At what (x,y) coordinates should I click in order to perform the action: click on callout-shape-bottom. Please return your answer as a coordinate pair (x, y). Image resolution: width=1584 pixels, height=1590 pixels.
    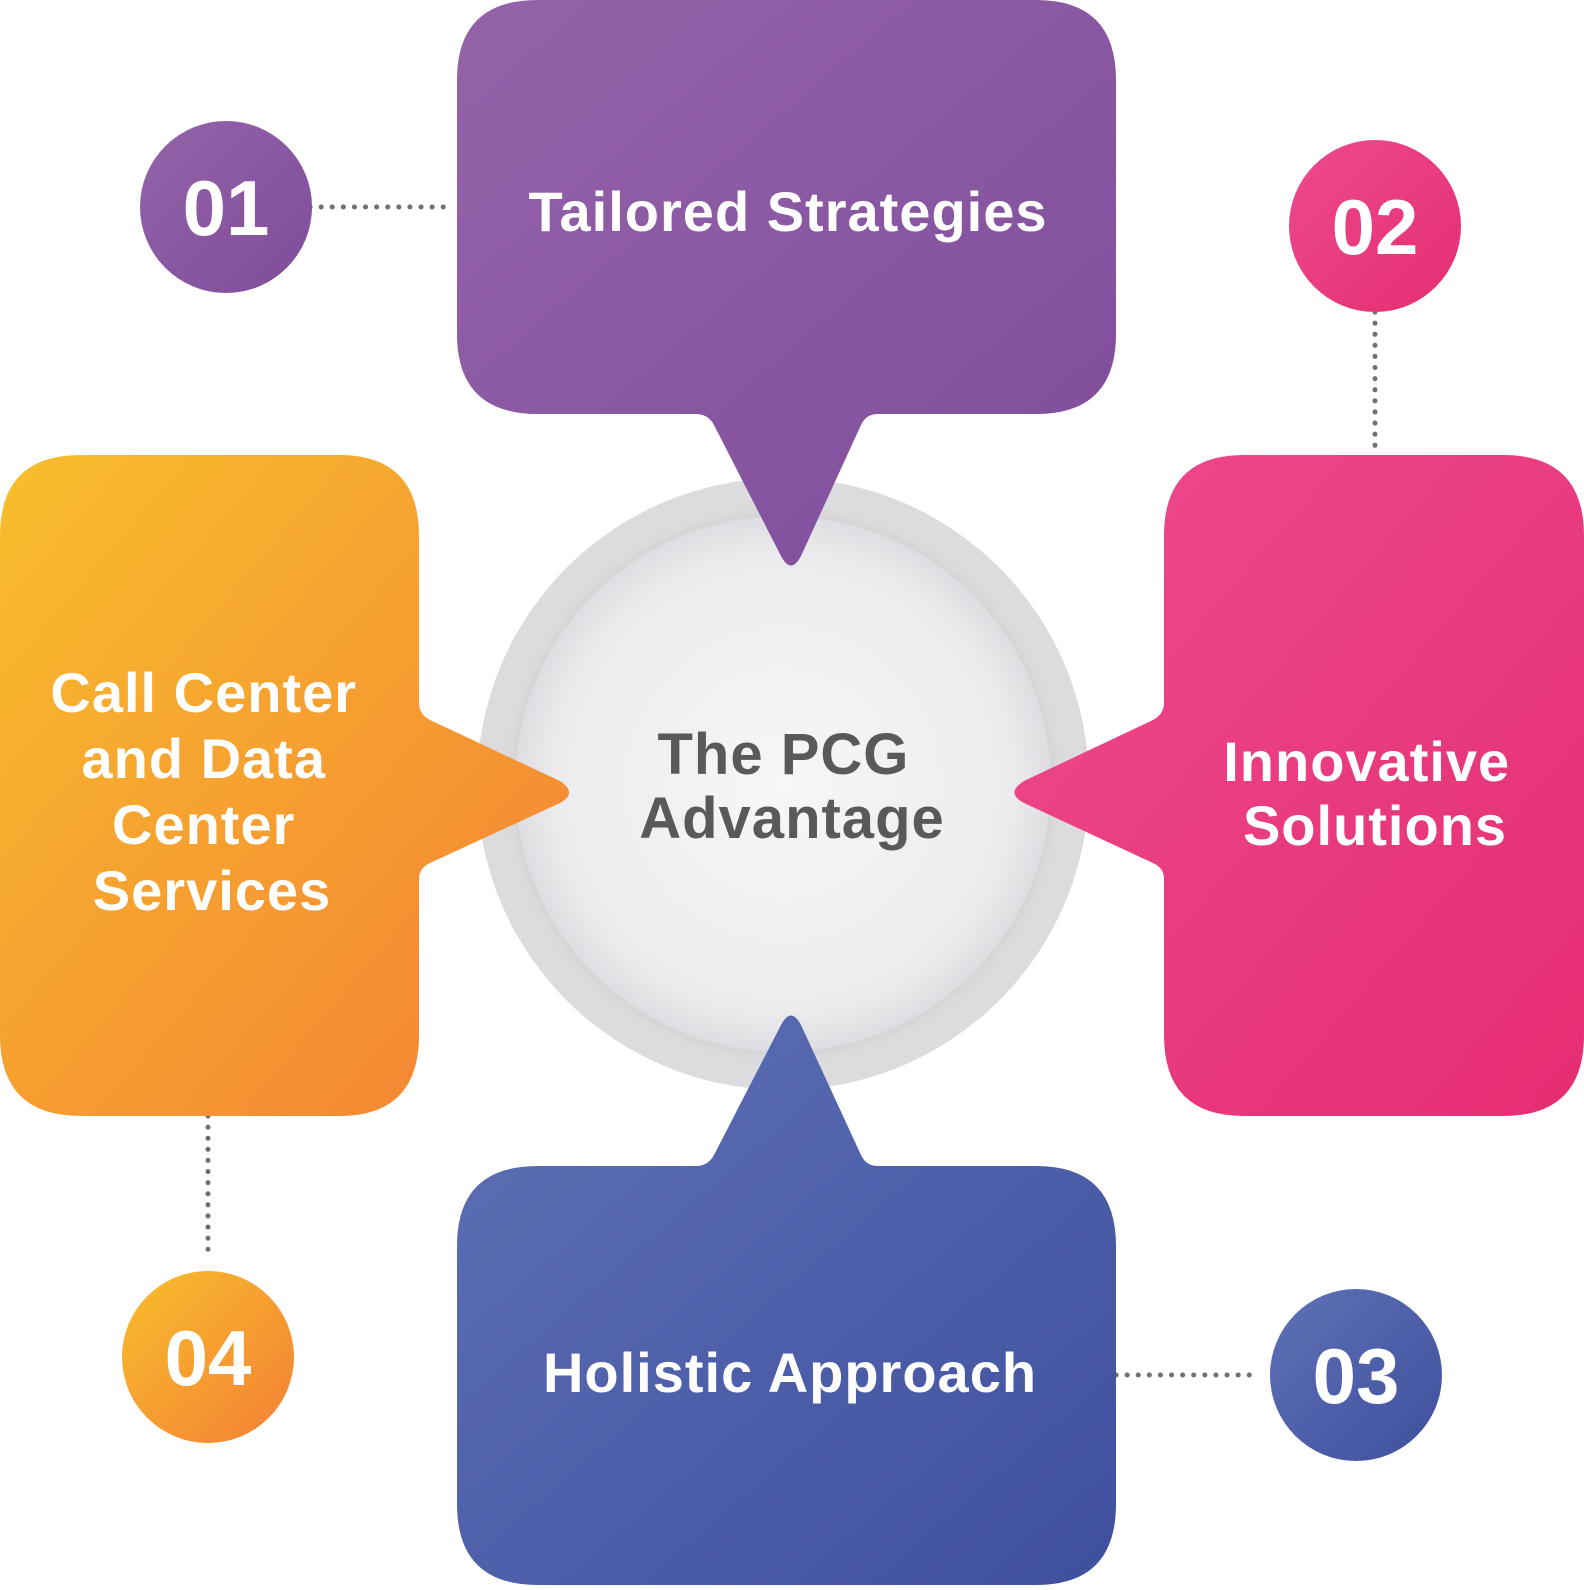
    Looking at the image, I should click on (786, 1301).